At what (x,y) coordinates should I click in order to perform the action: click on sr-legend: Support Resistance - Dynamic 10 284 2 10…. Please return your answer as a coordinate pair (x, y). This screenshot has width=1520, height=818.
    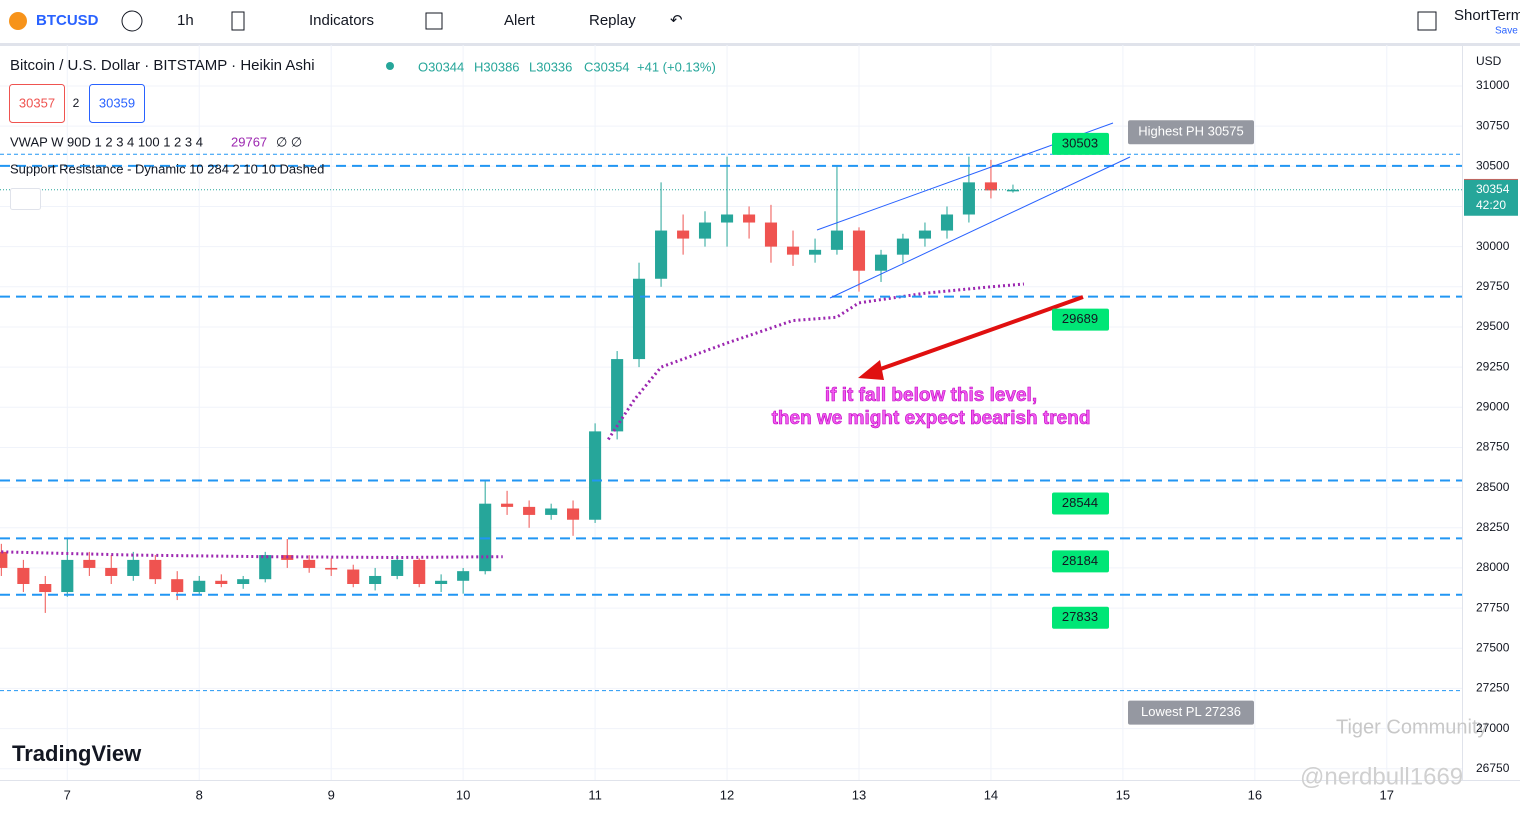
    Looking at the image, I should click on (167, 168).